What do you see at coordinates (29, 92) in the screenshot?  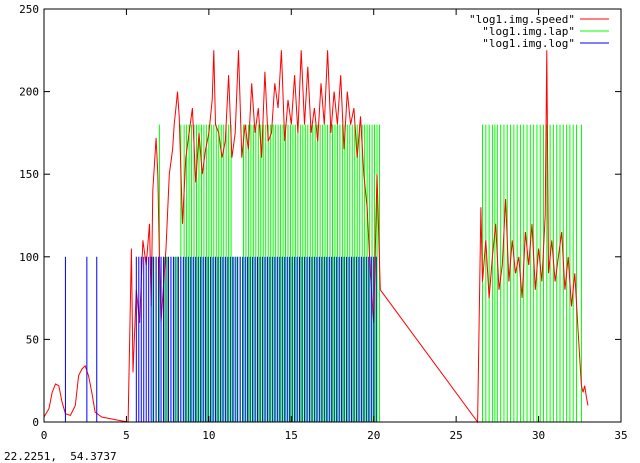 I see `y-tick-label: 200` at bounding box center [29, 92].